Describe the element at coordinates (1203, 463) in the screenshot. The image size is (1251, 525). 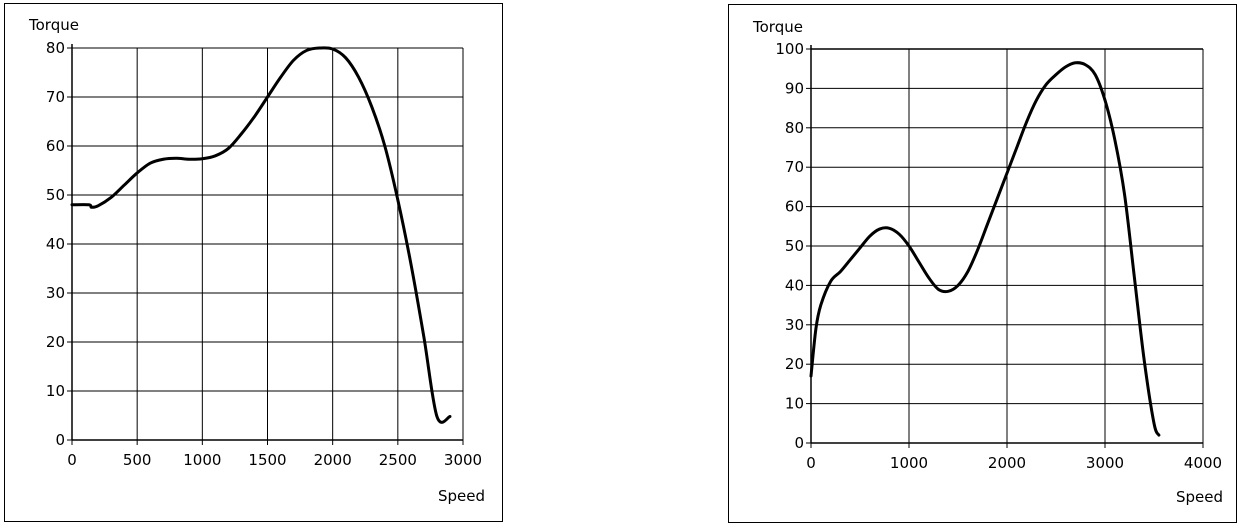
I see `x-tick-label: 4000` at that location.